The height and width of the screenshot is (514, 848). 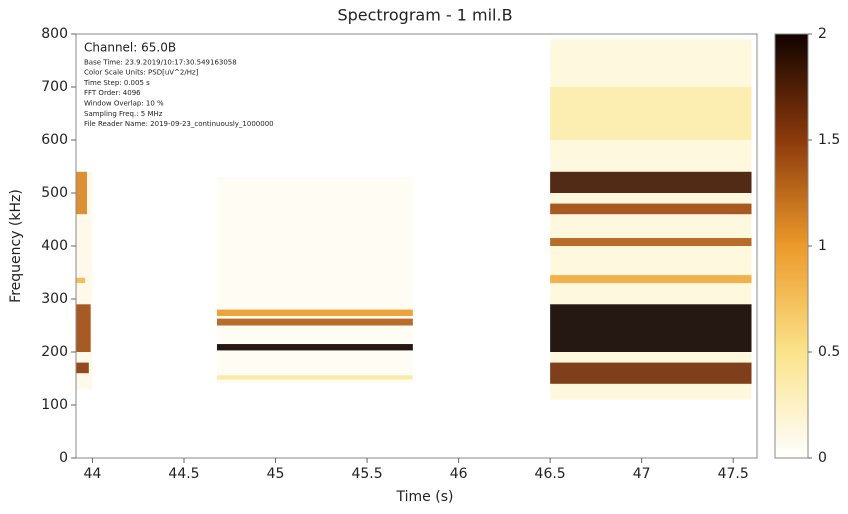 I want to click on x-axis-label: Time (s), so click(x=425, y=497).